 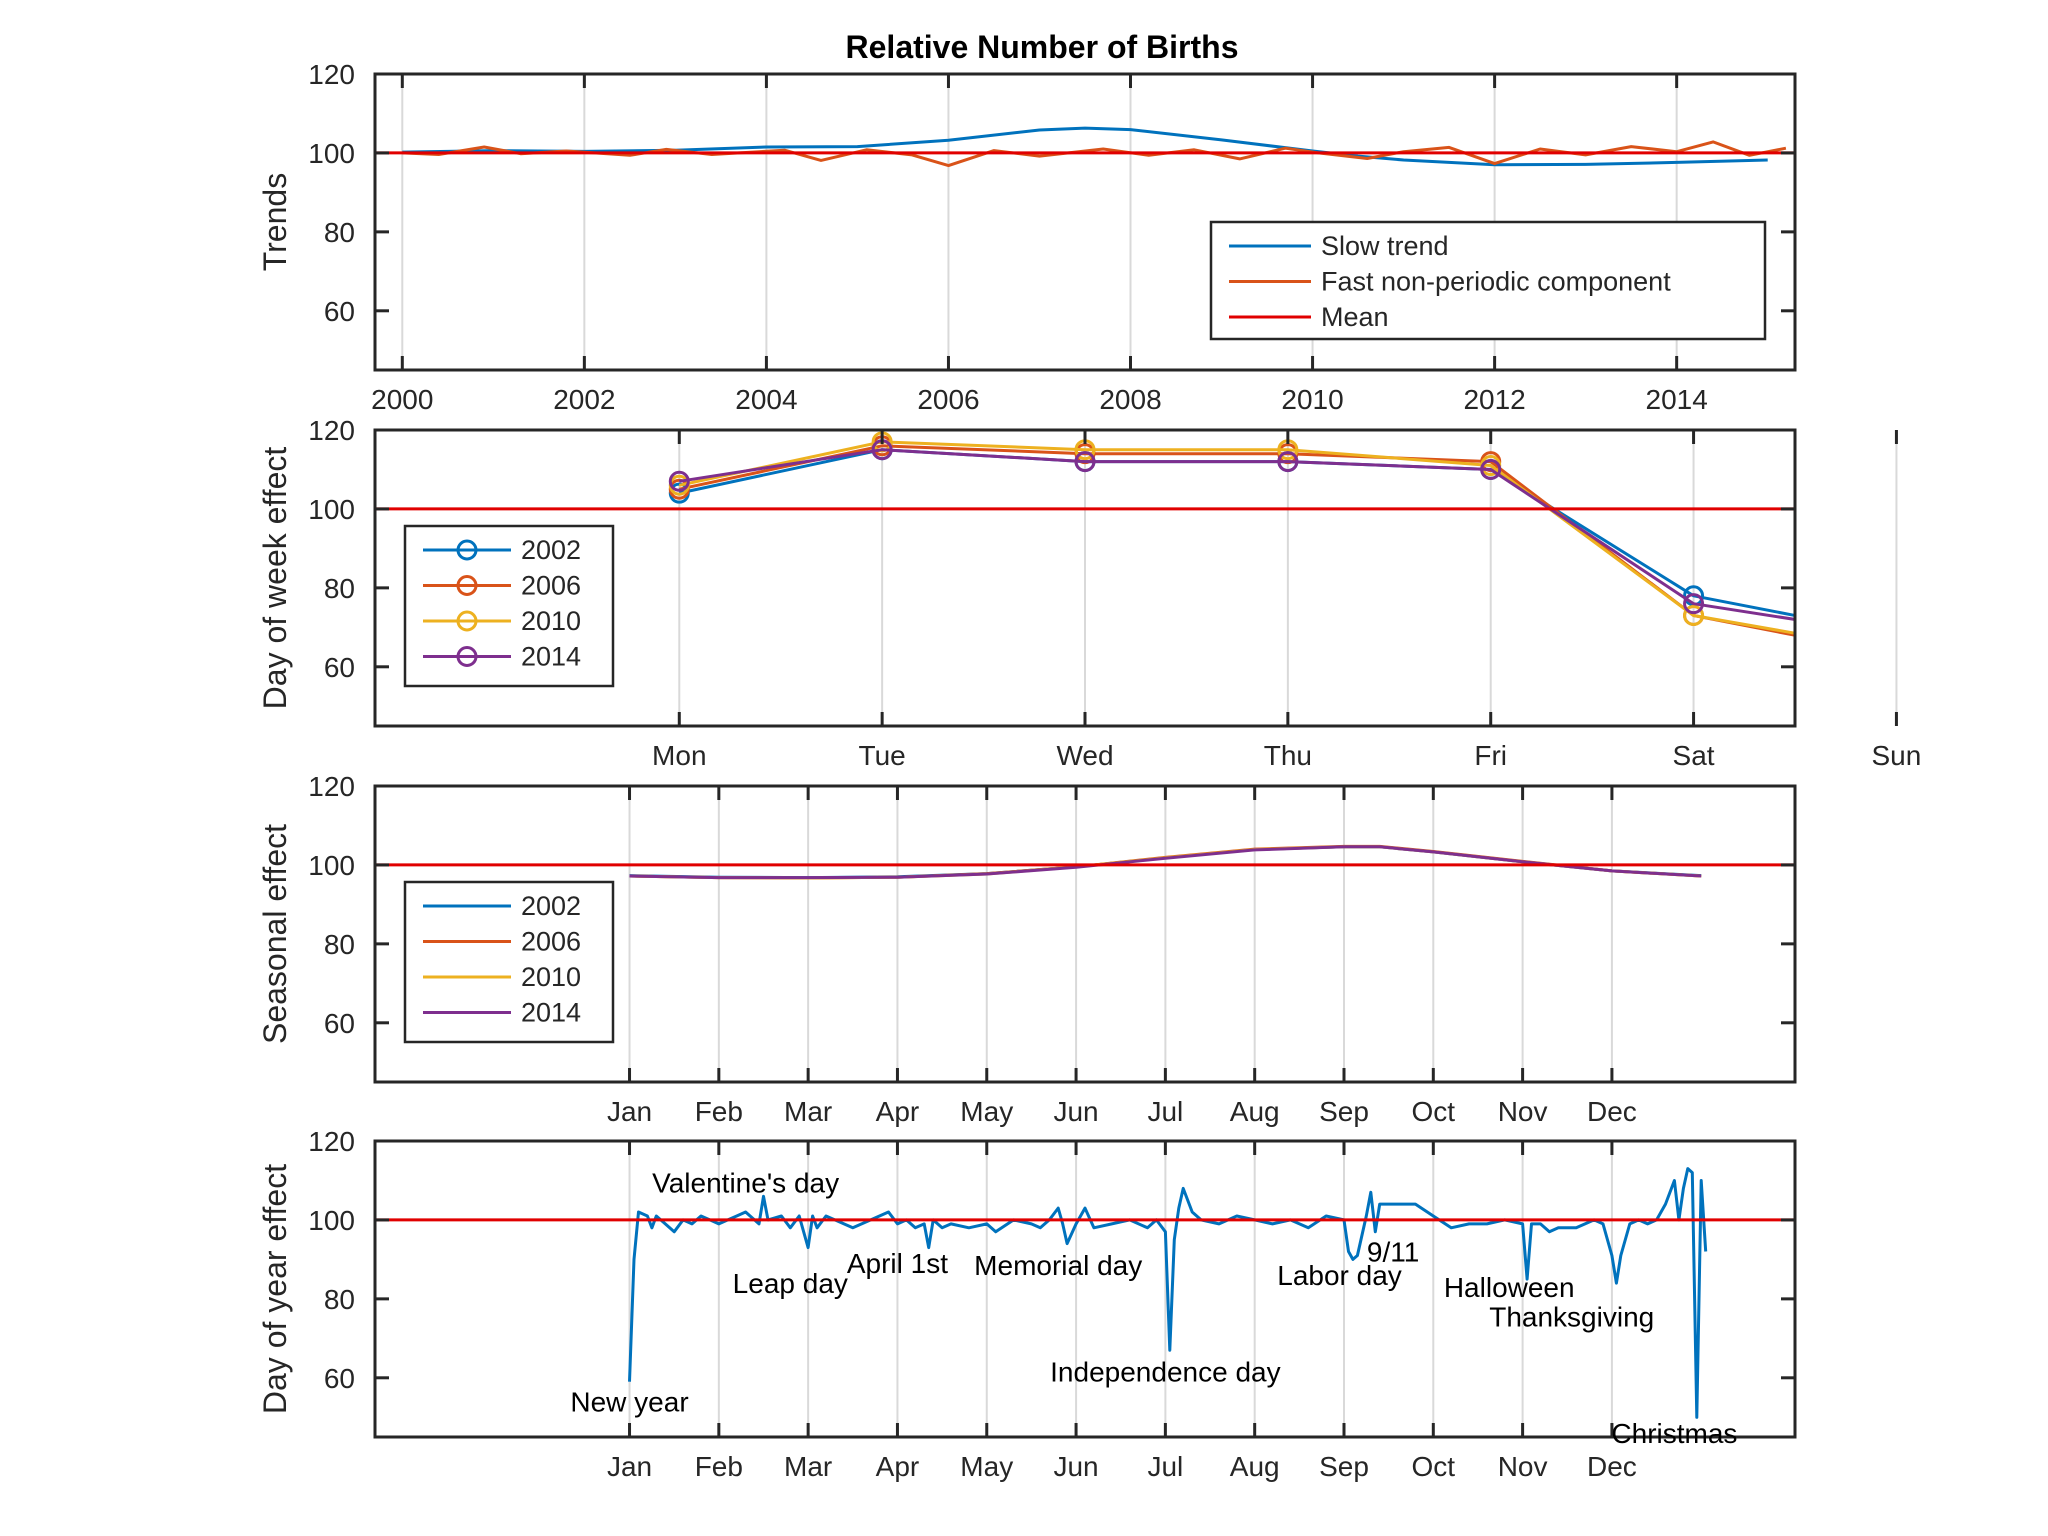 I want to click on x-tick-label: Jul, so click(x=1165, y=1466).